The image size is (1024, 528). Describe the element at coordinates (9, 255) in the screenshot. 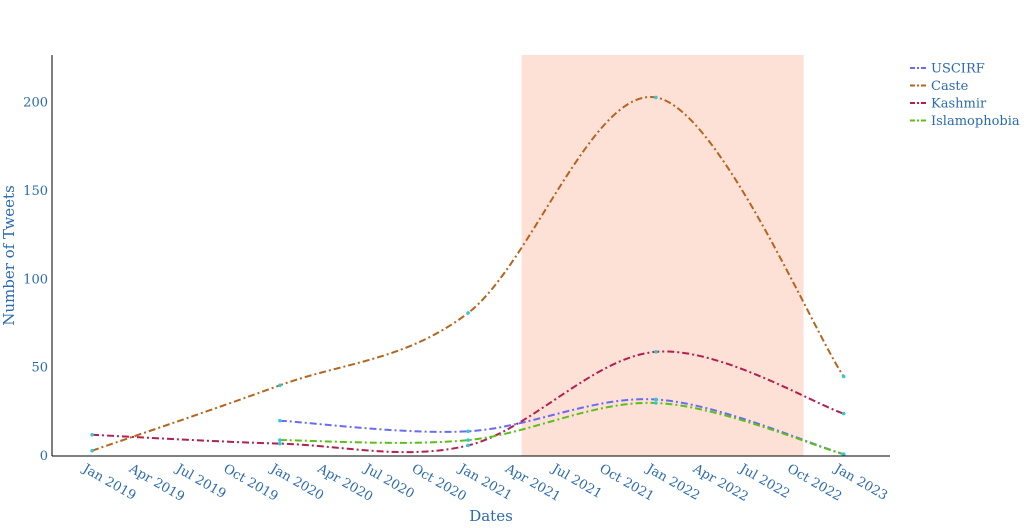

I see `y-axis-title: Number of Tweets` at that location.